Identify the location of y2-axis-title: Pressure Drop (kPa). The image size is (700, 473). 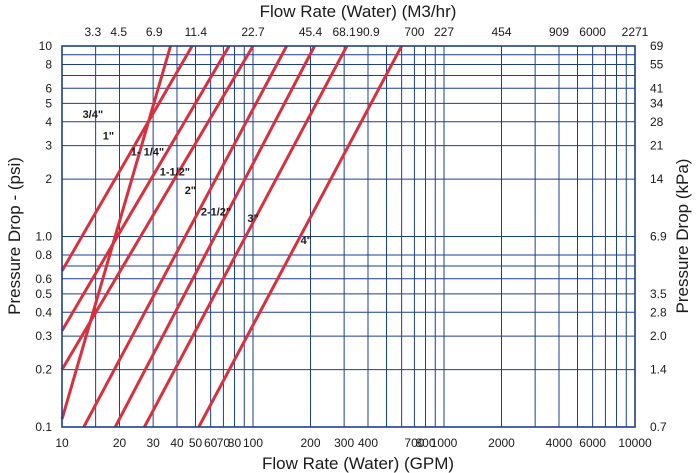
(682, 236).